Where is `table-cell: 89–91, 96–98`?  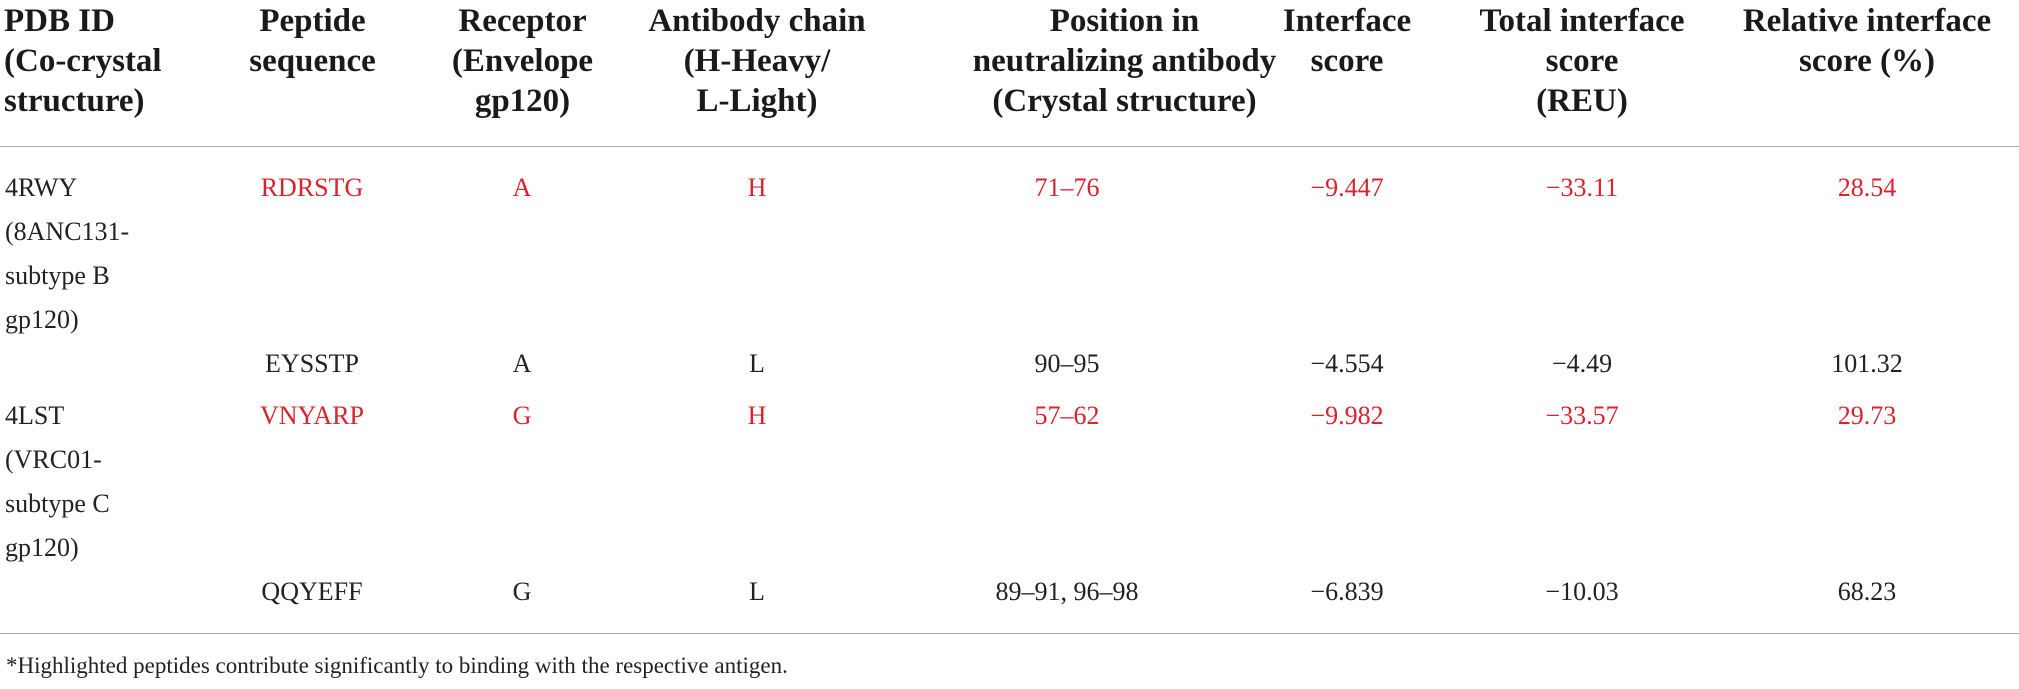 table-cell: 89–91, 96–98 is located at coordinates (1067, 591).